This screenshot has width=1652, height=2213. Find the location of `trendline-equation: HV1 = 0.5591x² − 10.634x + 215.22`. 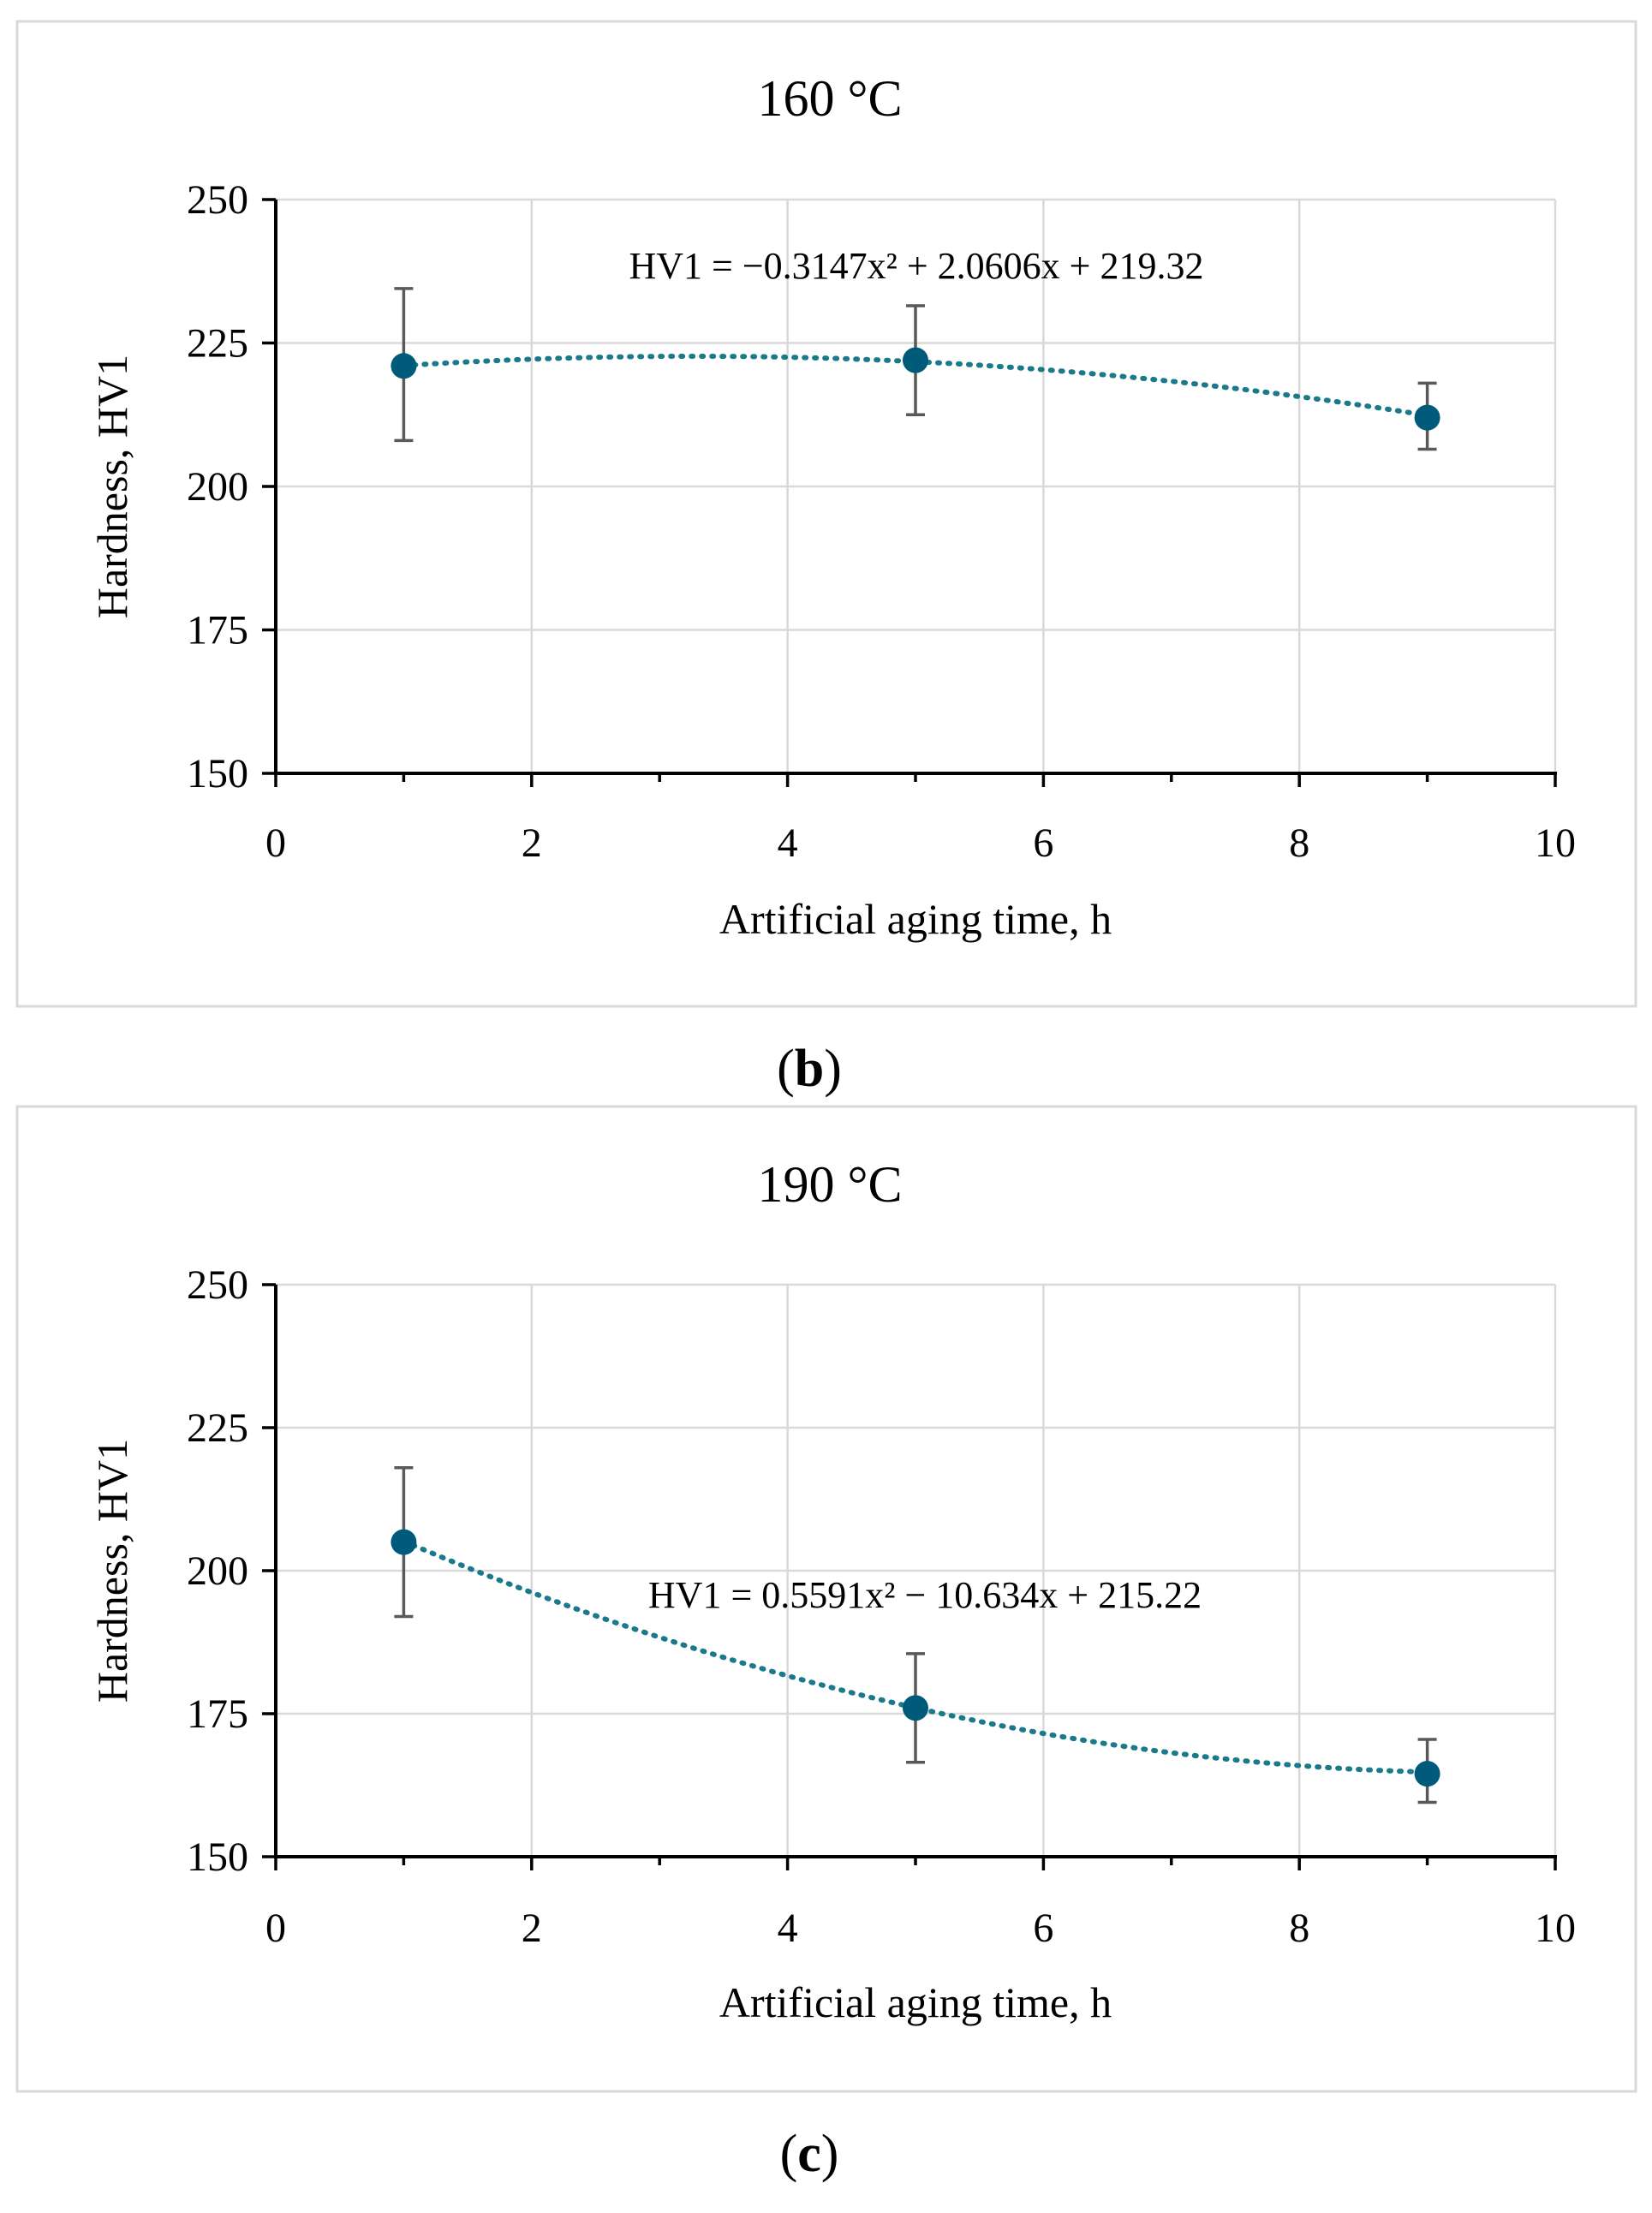

trendline-equation: HV1 = 0.5591x² − 10.634x + 215.22 is located at coordinates (925, 1595).